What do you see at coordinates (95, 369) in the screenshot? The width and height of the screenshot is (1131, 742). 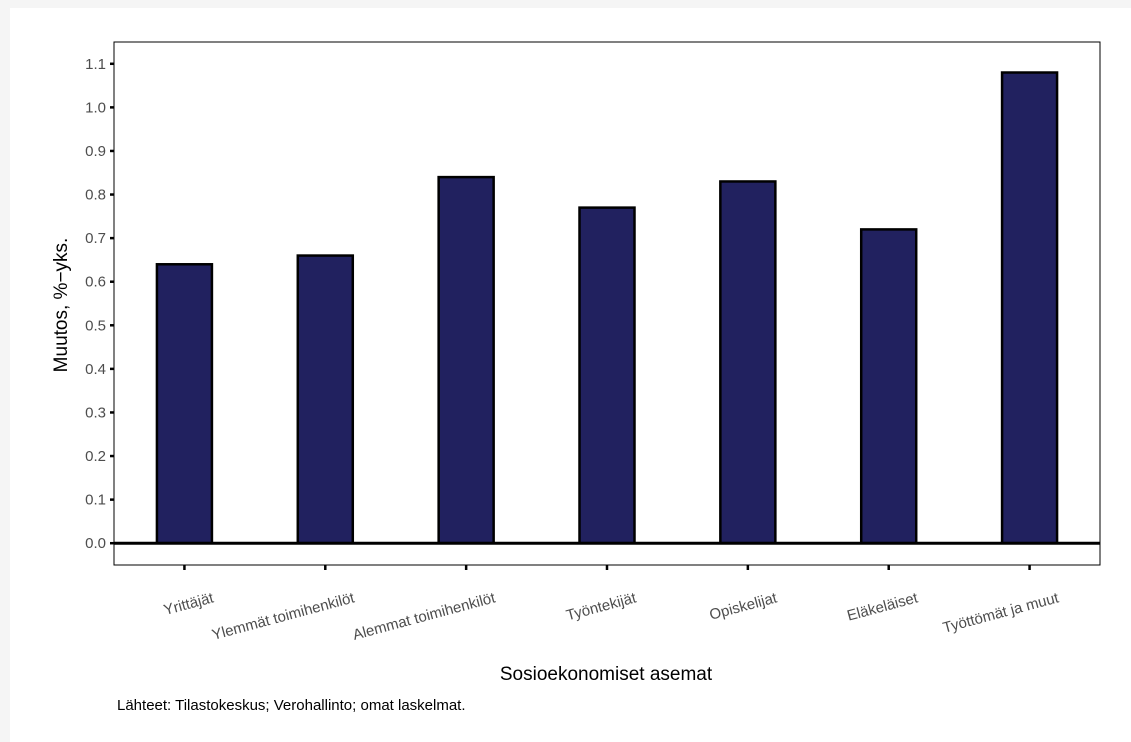 I see `y-tick-label: 0.4` at bounding box center [95, 369].